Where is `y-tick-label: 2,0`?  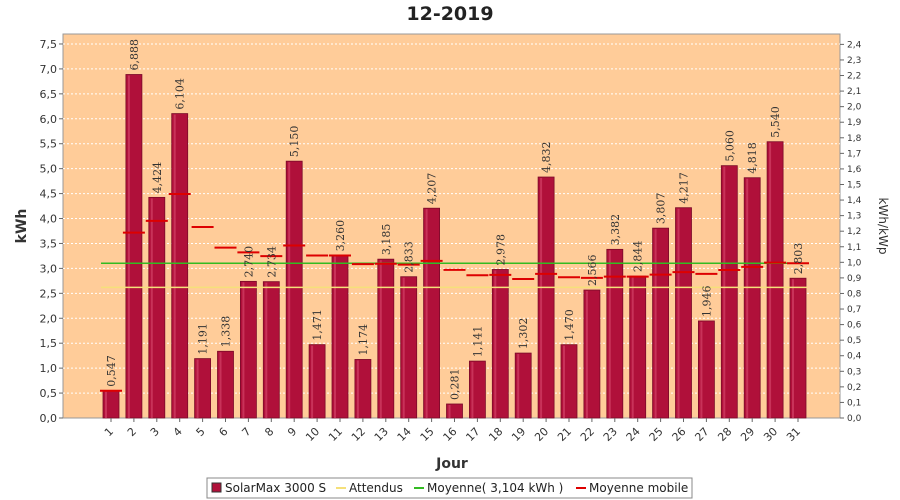
y-tick-label: 2,0 is located at coordinates (49, 318).